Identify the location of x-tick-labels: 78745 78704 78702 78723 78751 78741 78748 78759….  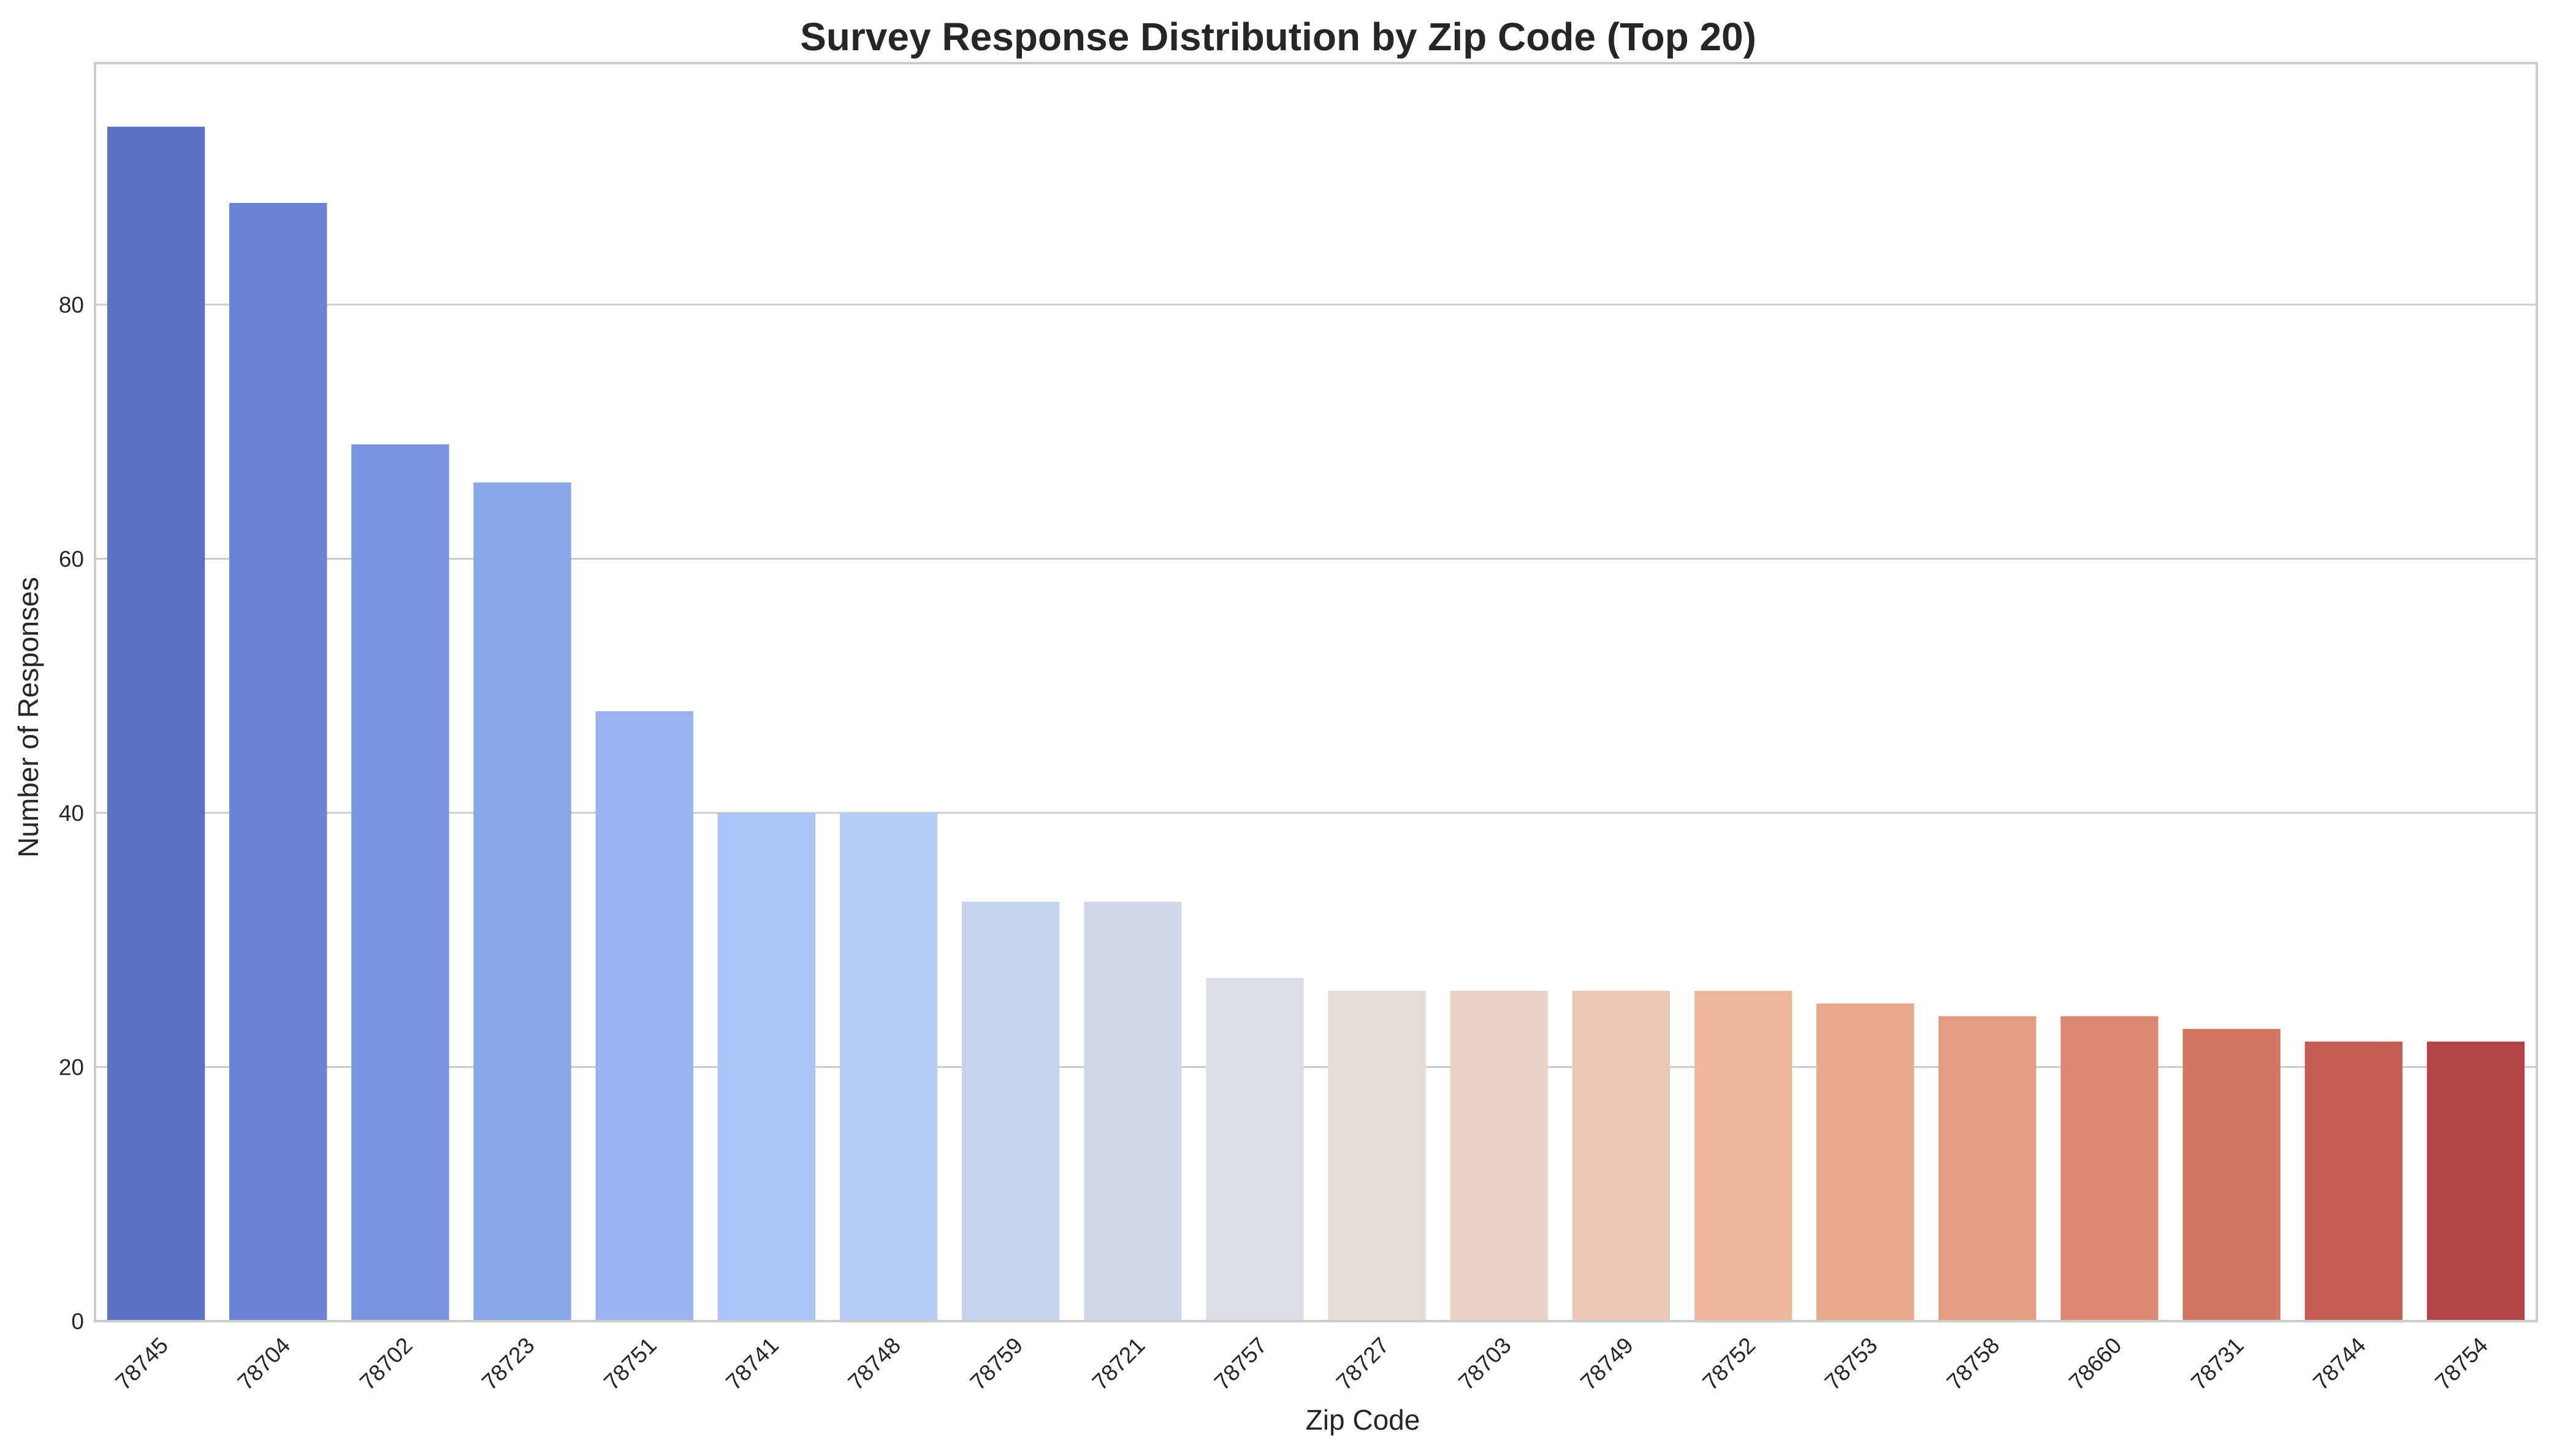
(1301, 1364).